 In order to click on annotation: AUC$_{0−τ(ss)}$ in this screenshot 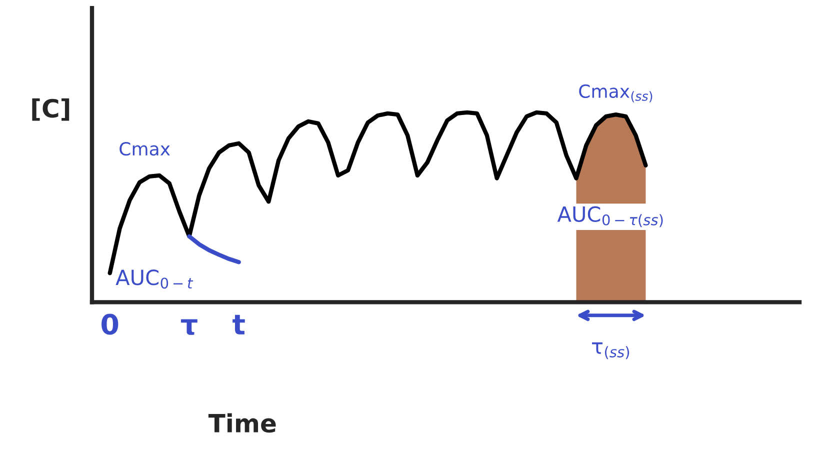, I will do `click(610, 217)`.